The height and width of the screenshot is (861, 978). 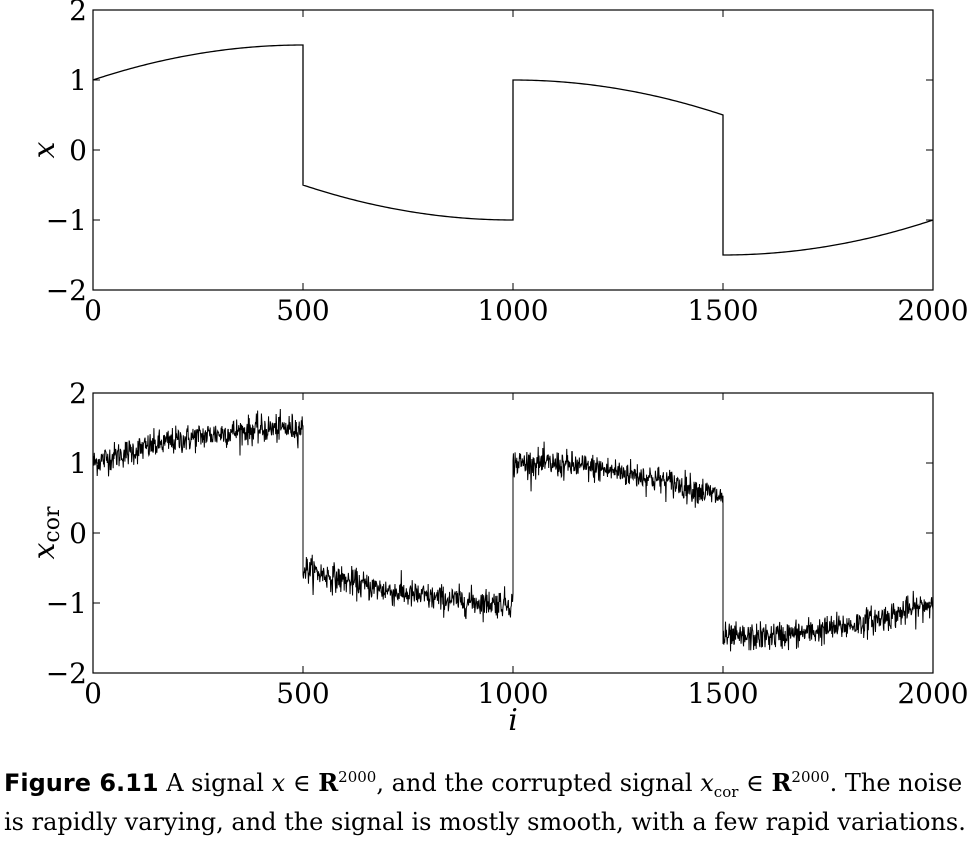 I want to click on math-x: x, so click(x=278, y=783).